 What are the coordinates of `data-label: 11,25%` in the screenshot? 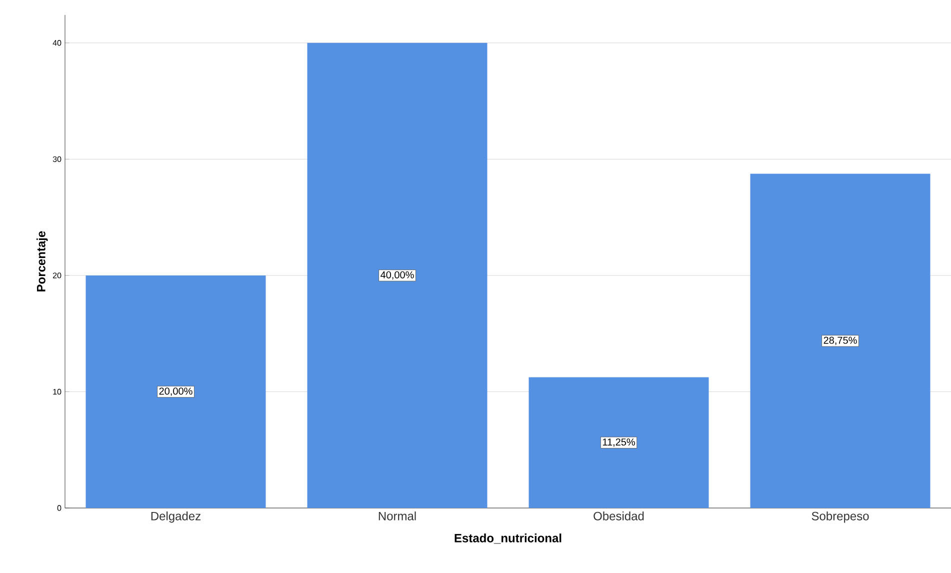 It's located at (618, 442).